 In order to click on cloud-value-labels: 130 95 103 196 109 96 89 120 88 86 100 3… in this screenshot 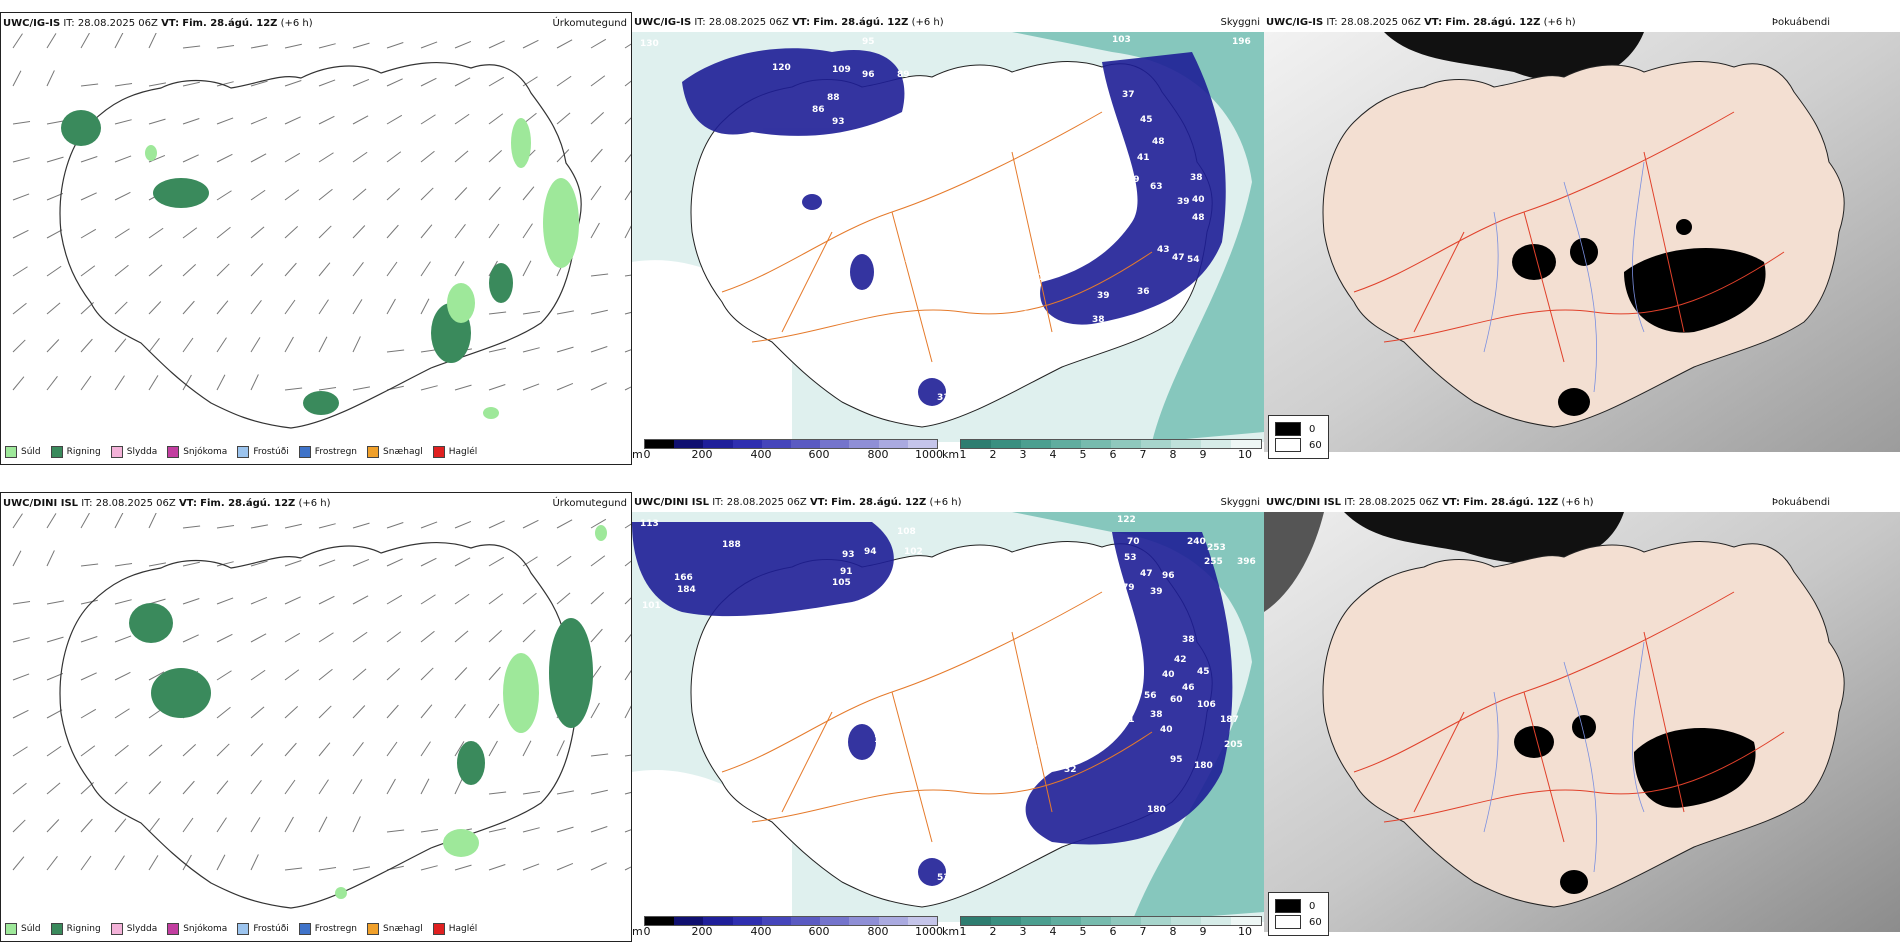, I will do `click(945, 219)`.